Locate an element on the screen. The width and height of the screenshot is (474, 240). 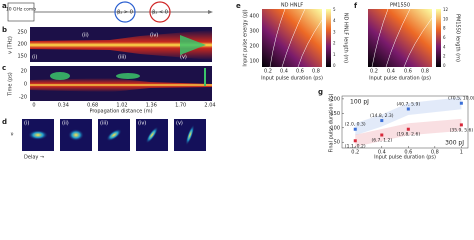
x-tick-label: 1.02 is located at coordinates (121, 106).